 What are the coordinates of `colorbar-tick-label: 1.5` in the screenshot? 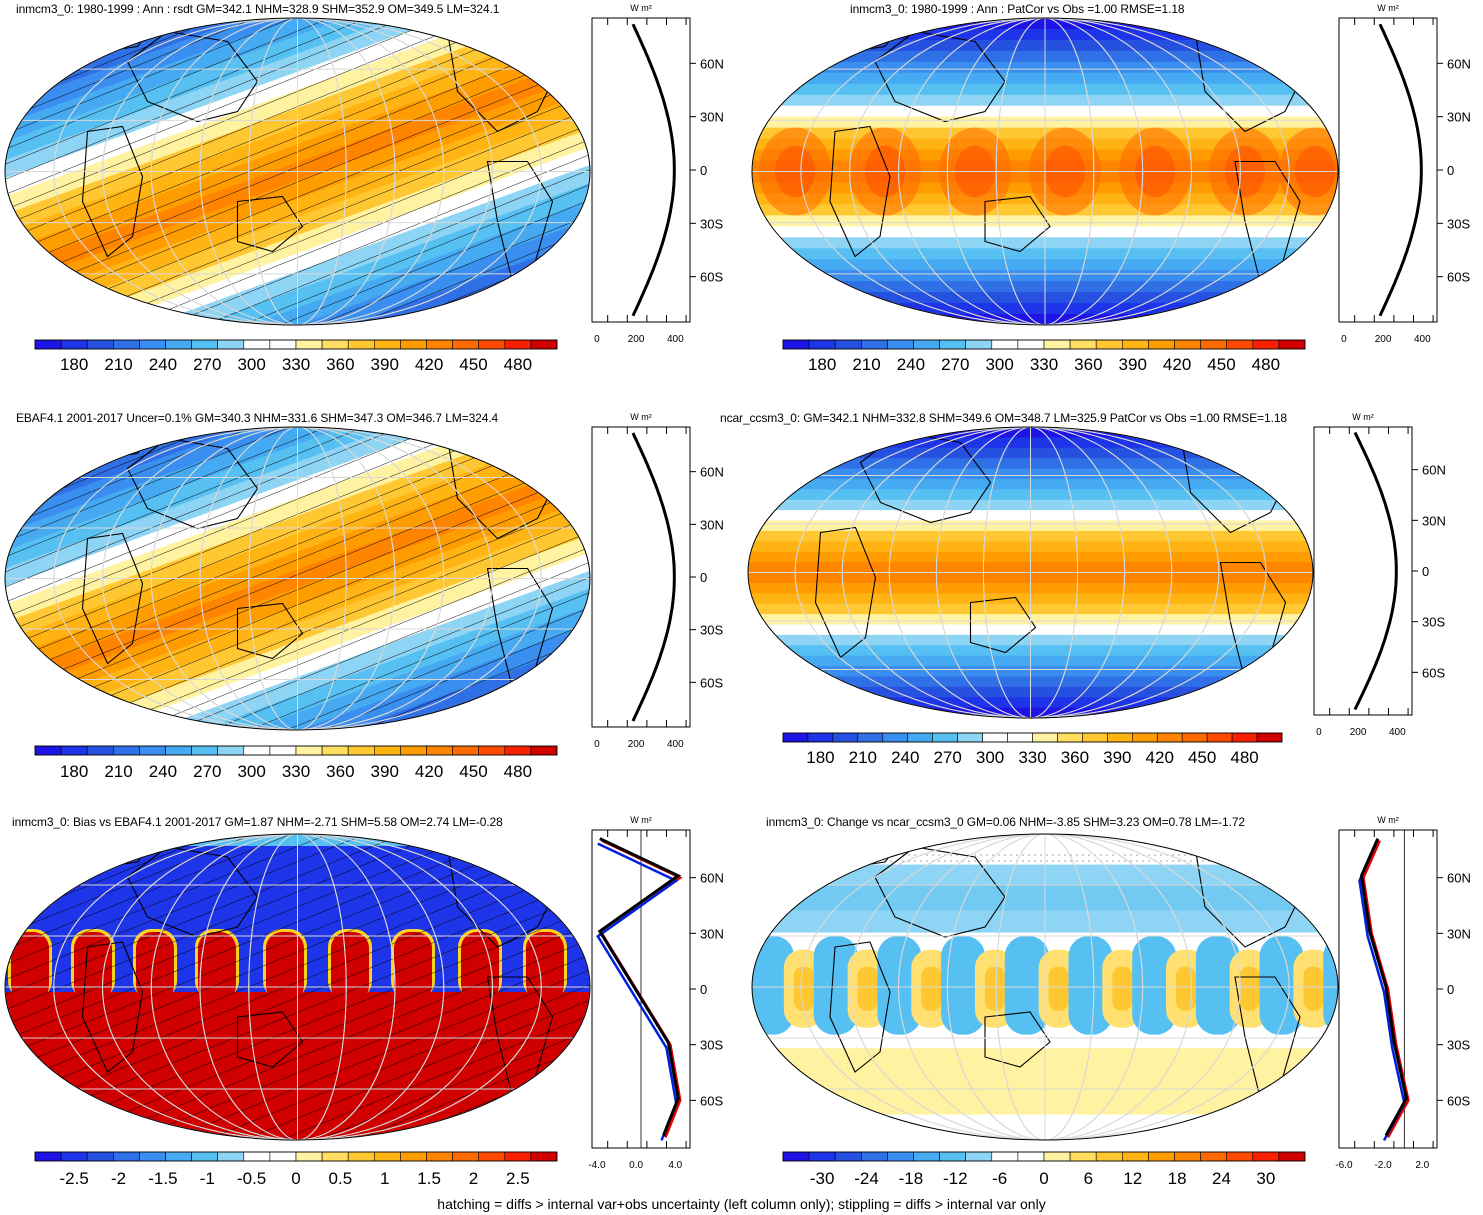 It's located at (429, 1178).